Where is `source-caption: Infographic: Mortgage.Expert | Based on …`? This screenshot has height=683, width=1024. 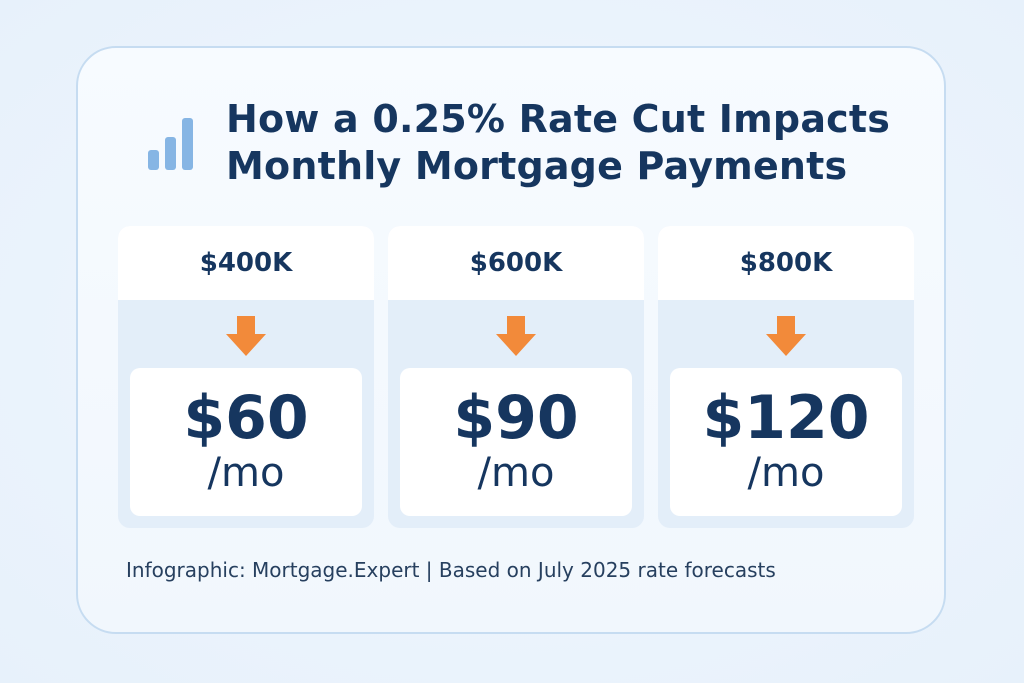
source-caption: Infographic: Mortgage.Expert | Based on … is located at coordinates (451, 570).